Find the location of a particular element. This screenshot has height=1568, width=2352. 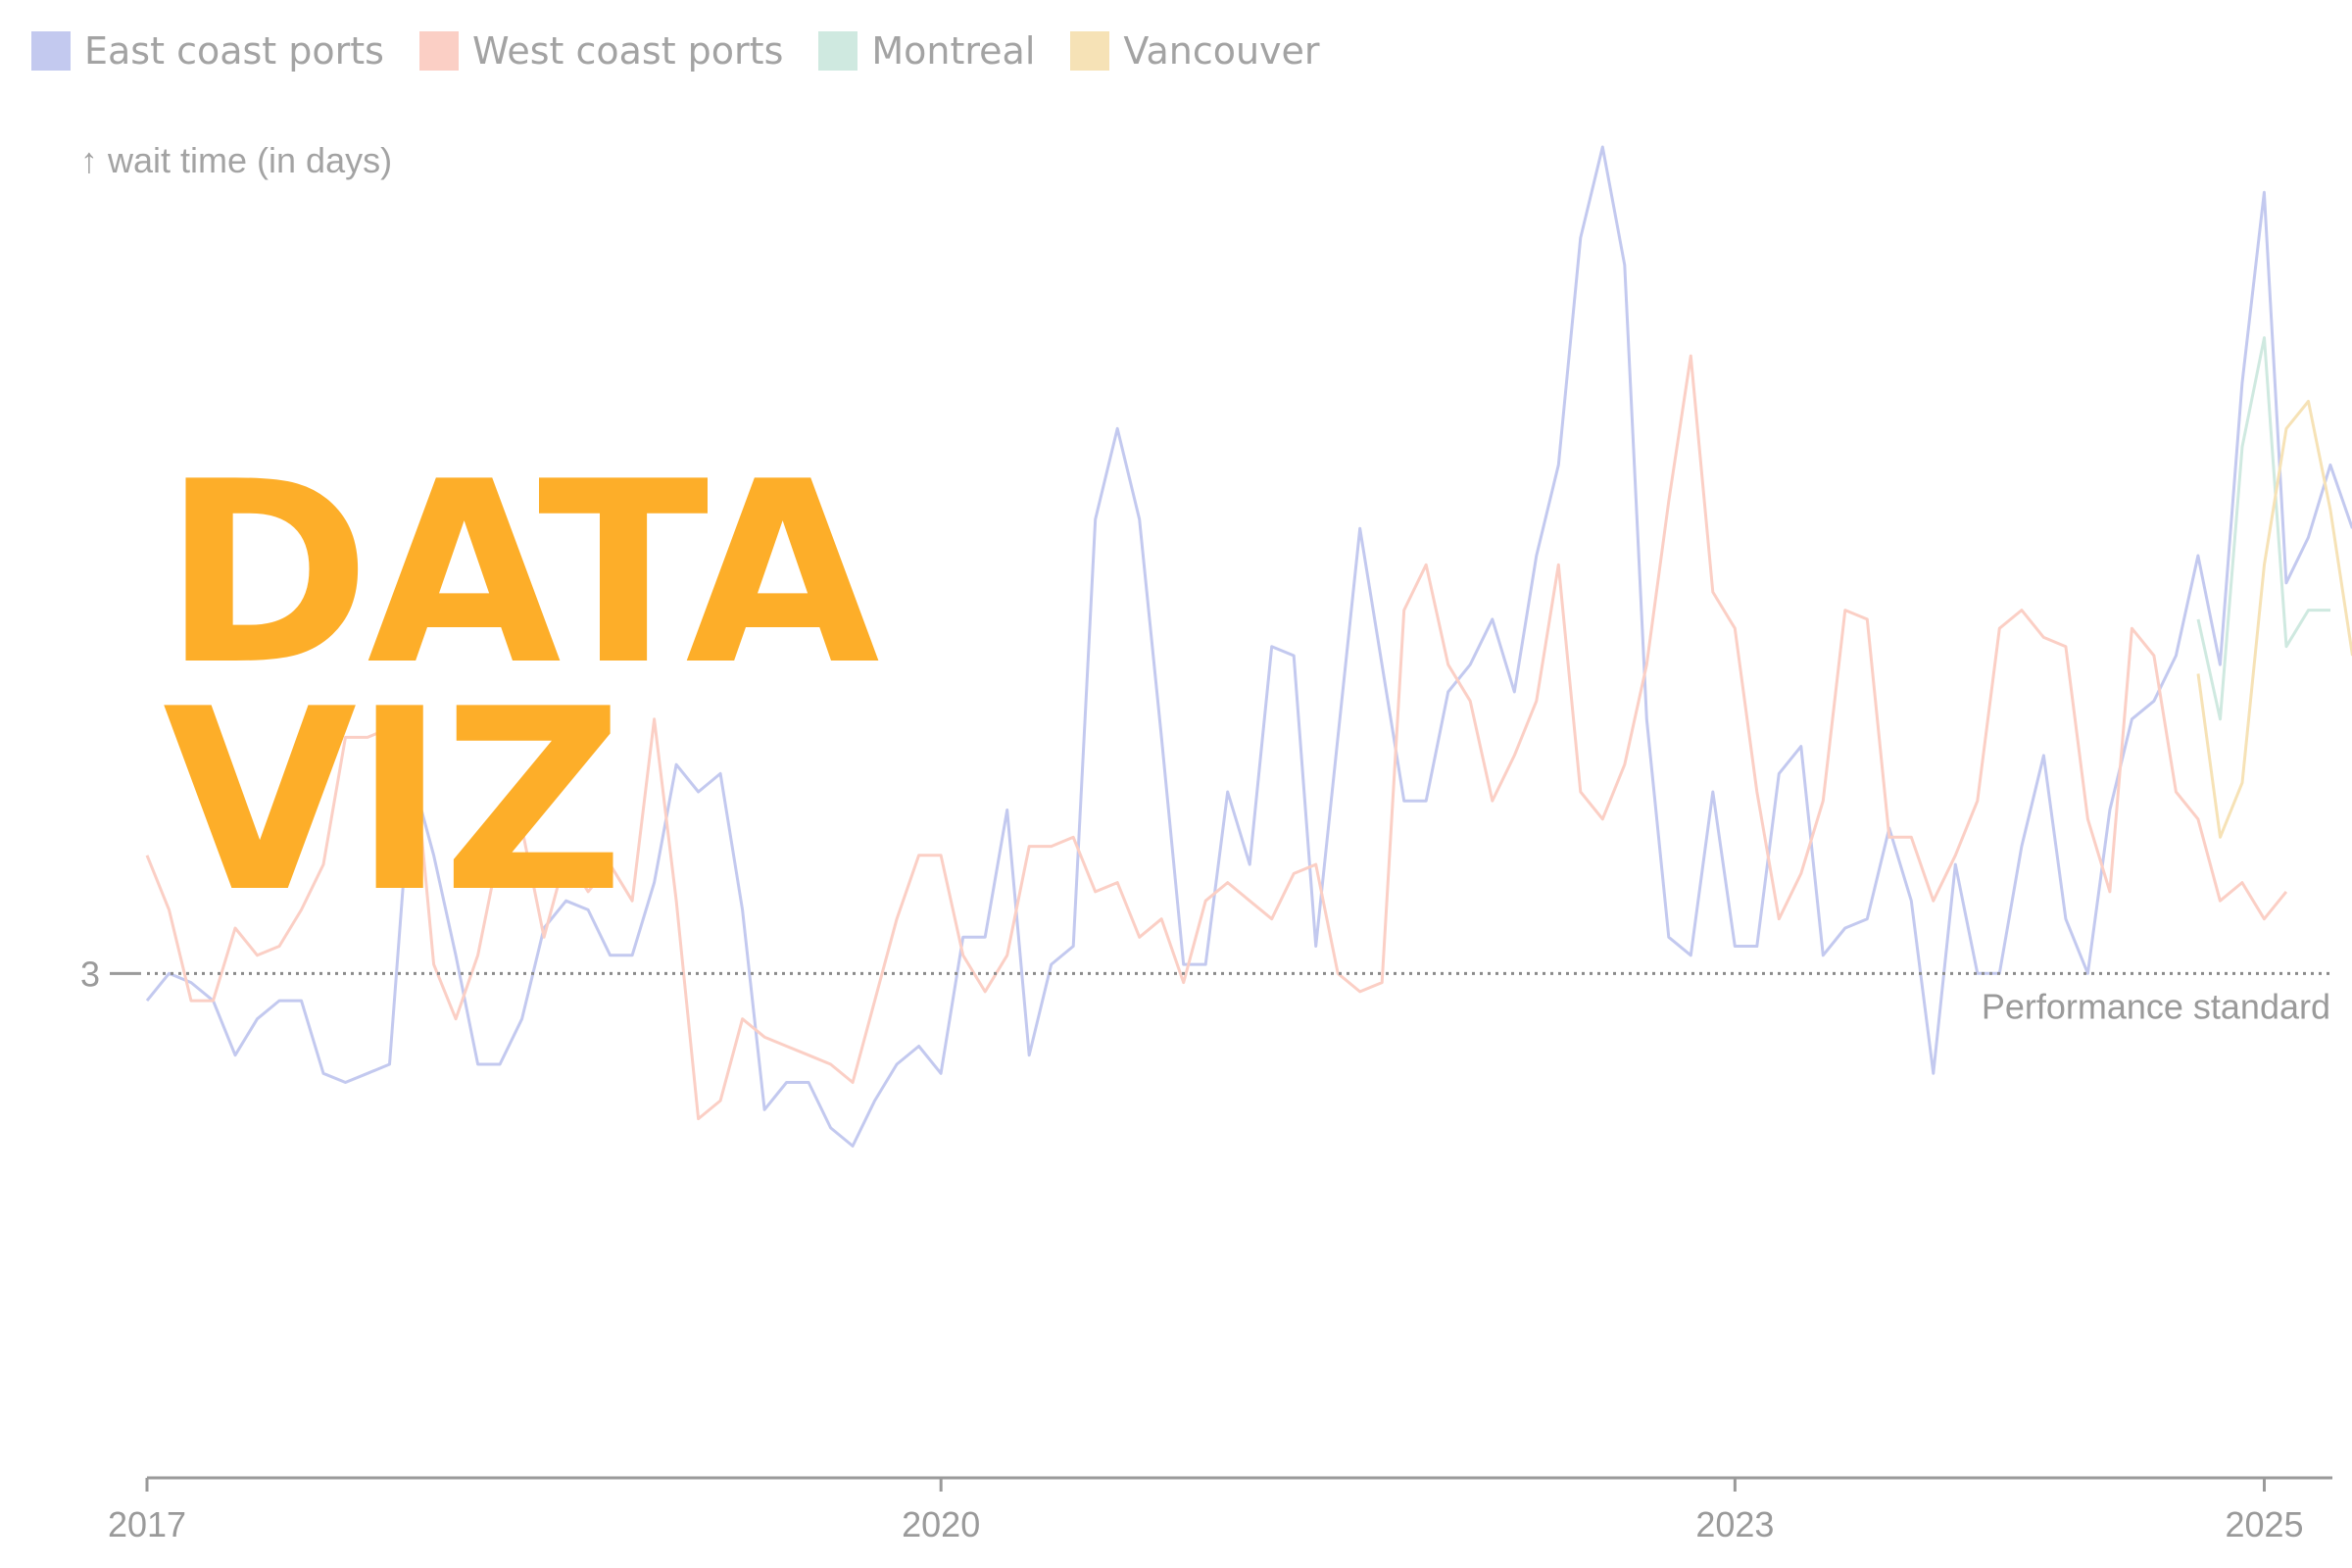

overlay-line-1: DATA is located at coordinates (521, 574).